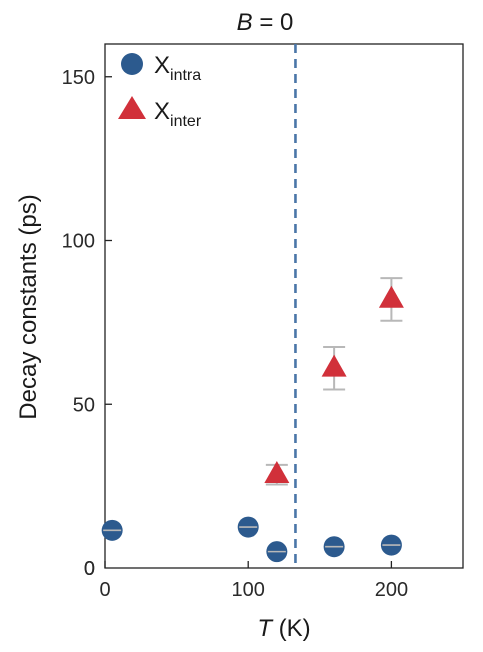  I want to click on x-axis-unit: (K), so click(291, 628).